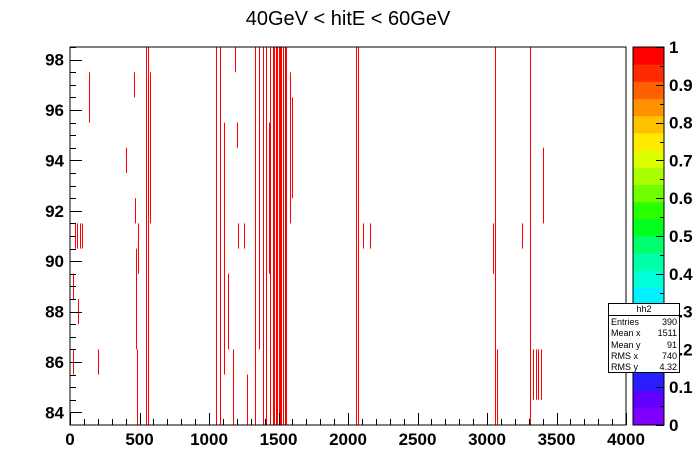 This screenshot has height=474, width=696. I want to click on z-tick-label: 0.4, so click(681, 274).